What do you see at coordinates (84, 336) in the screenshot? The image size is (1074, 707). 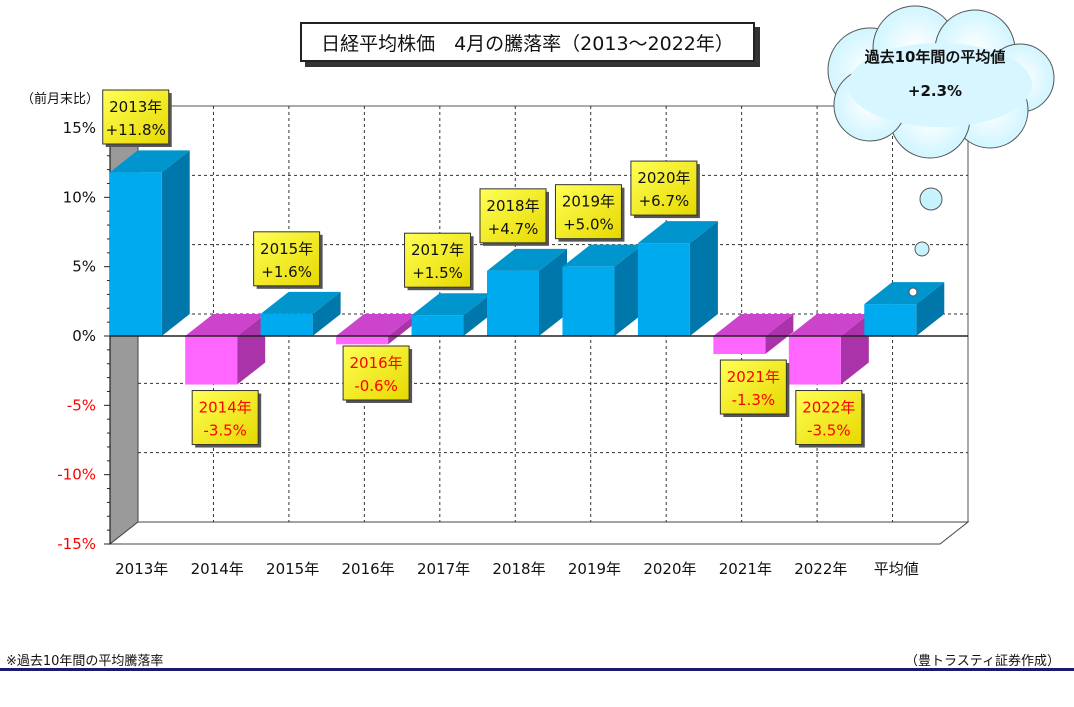 I see `y-tick-label: 0%` at bounding box center [84, 336].